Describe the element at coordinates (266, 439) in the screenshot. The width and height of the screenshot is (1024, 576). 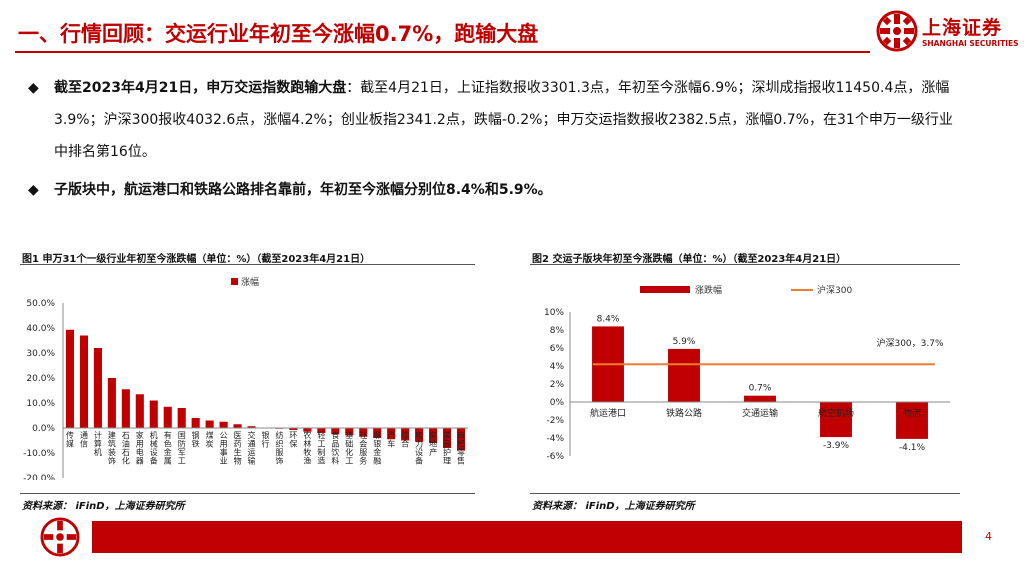
I see `x-tick-label: 银行` at that location.